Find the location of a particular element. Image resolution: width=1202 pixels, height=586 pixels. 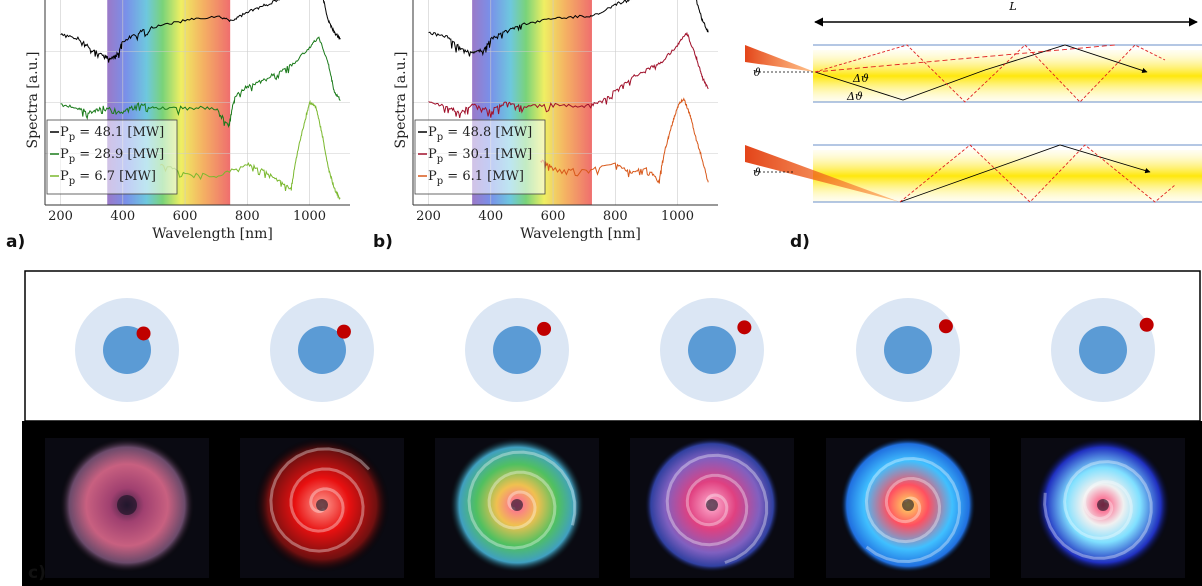

ray-dashed-top is located at coordinates (990, 73).